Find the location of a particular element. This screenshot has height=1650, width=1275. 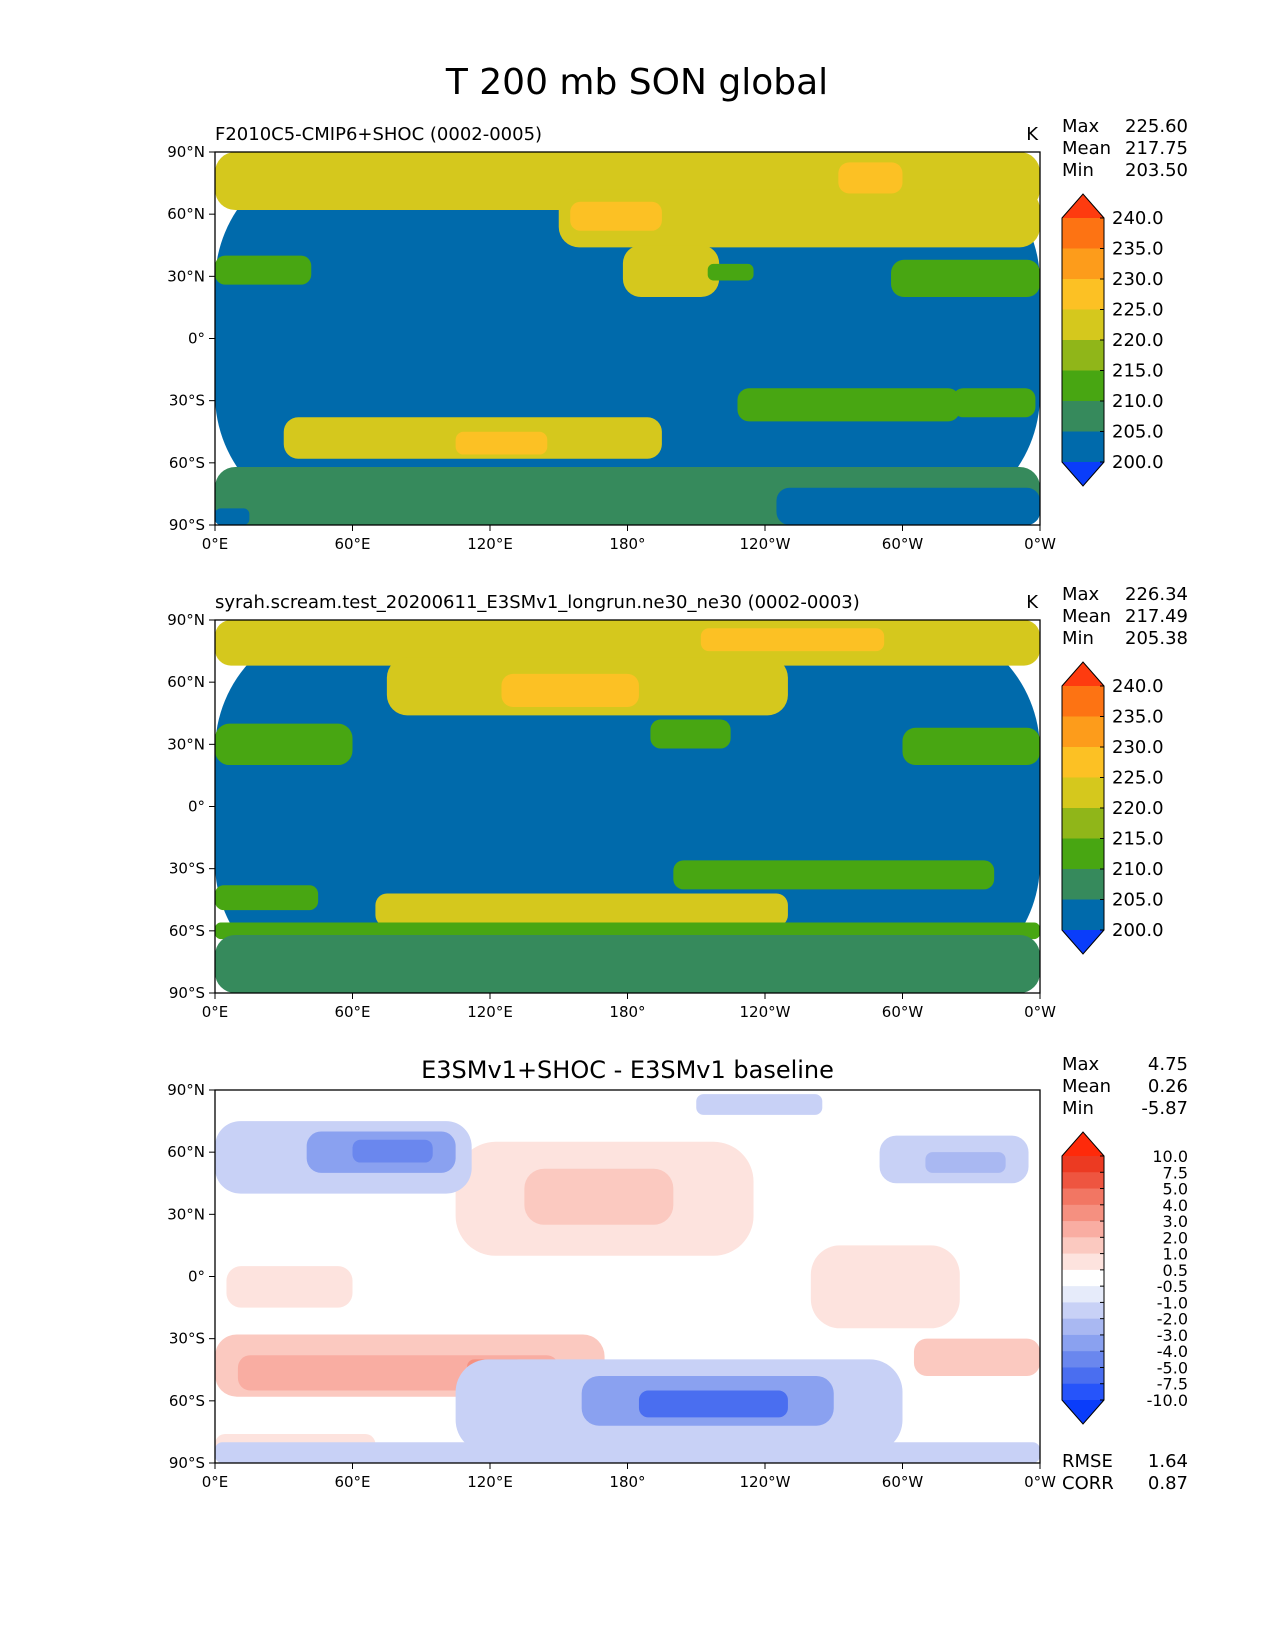

colorbar-label: 3.0 is located at coordinates (1175, 1221).